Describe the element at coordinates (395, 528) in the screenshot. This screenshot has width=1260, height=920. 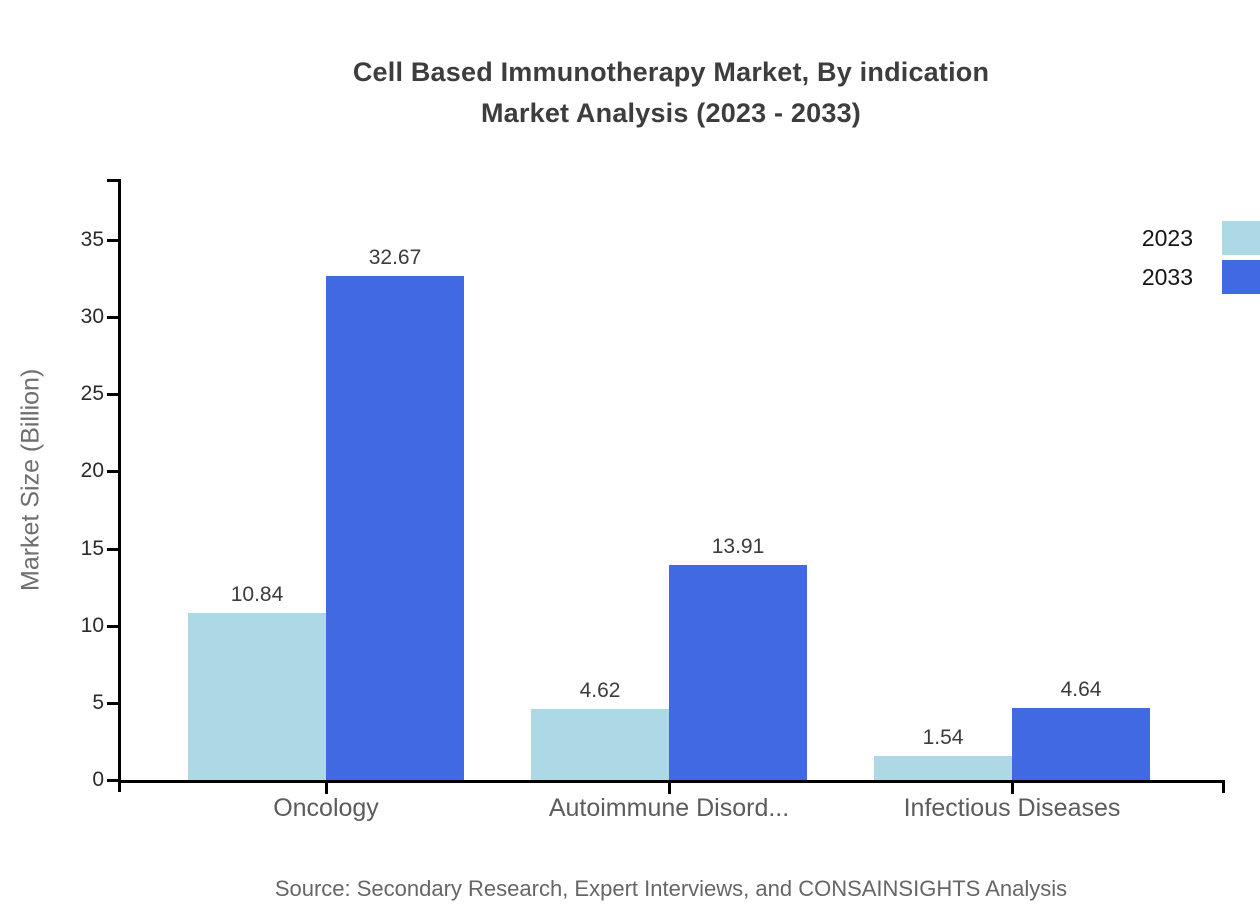
I see `bar-2033-oncology` at that location.